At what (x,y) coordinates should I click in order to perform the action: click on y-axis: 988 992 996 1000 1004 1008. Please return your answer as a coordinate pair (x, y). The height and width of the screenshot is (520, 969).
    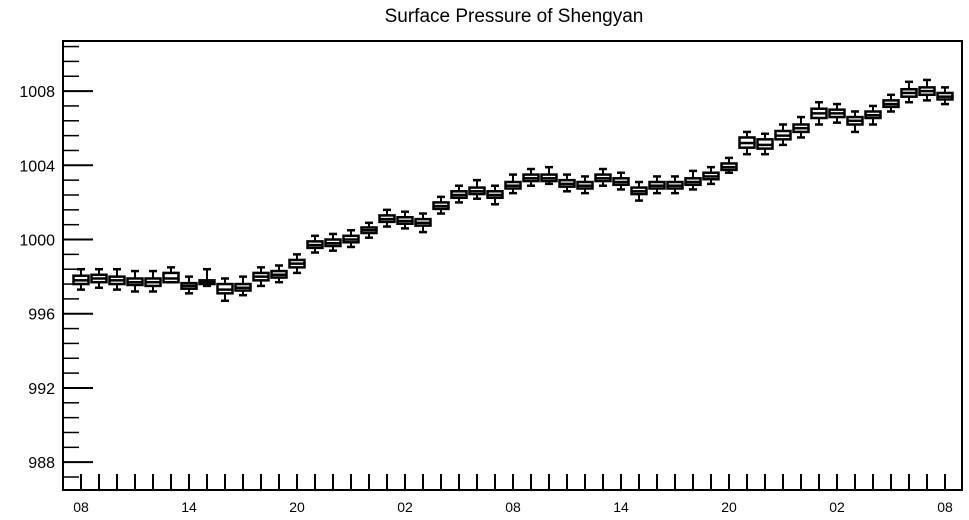
    Looking at the image, I should click on (56, 261).